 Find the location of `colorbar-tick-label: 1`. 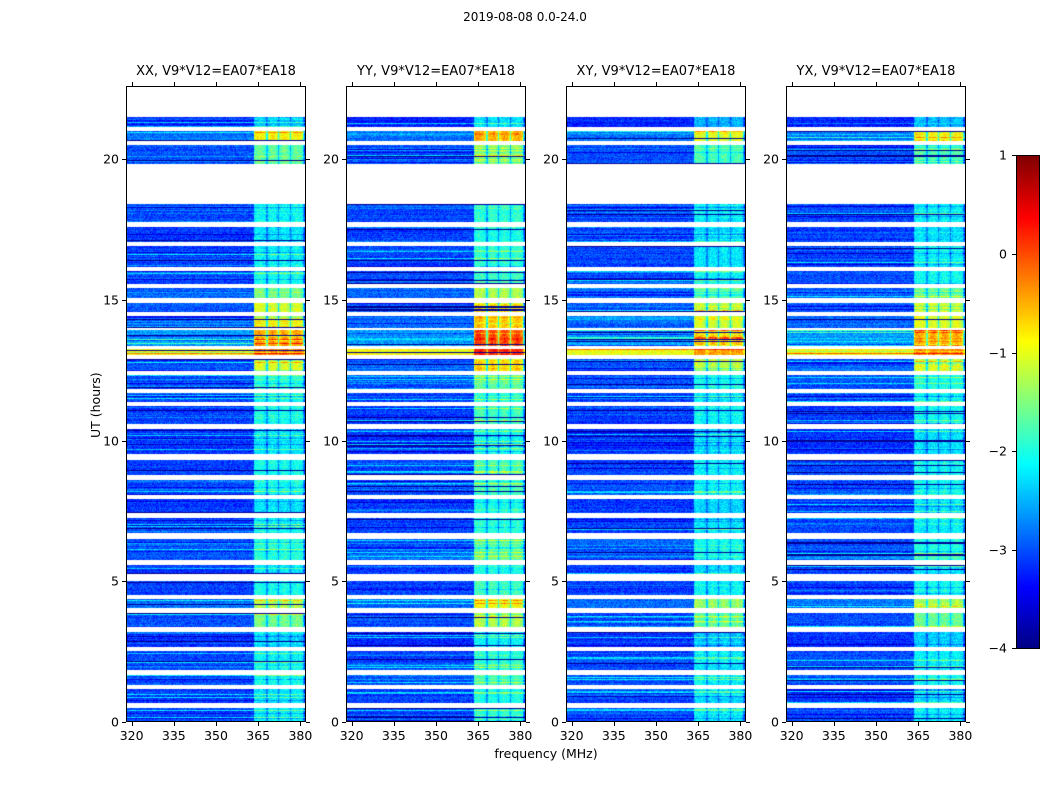

colorbar-tick-label: 1 is located at coordinates (1003, 155).